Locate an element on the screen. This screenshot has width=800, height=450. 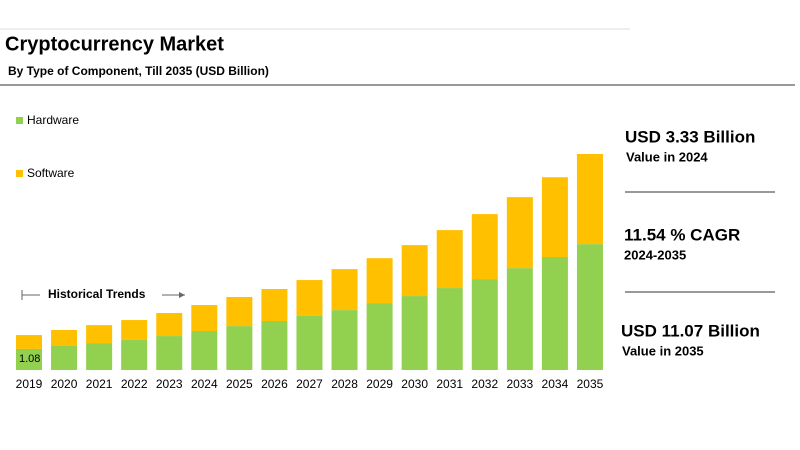
highlight-caption: Value in 2035 is located at coordinates (663, 350).